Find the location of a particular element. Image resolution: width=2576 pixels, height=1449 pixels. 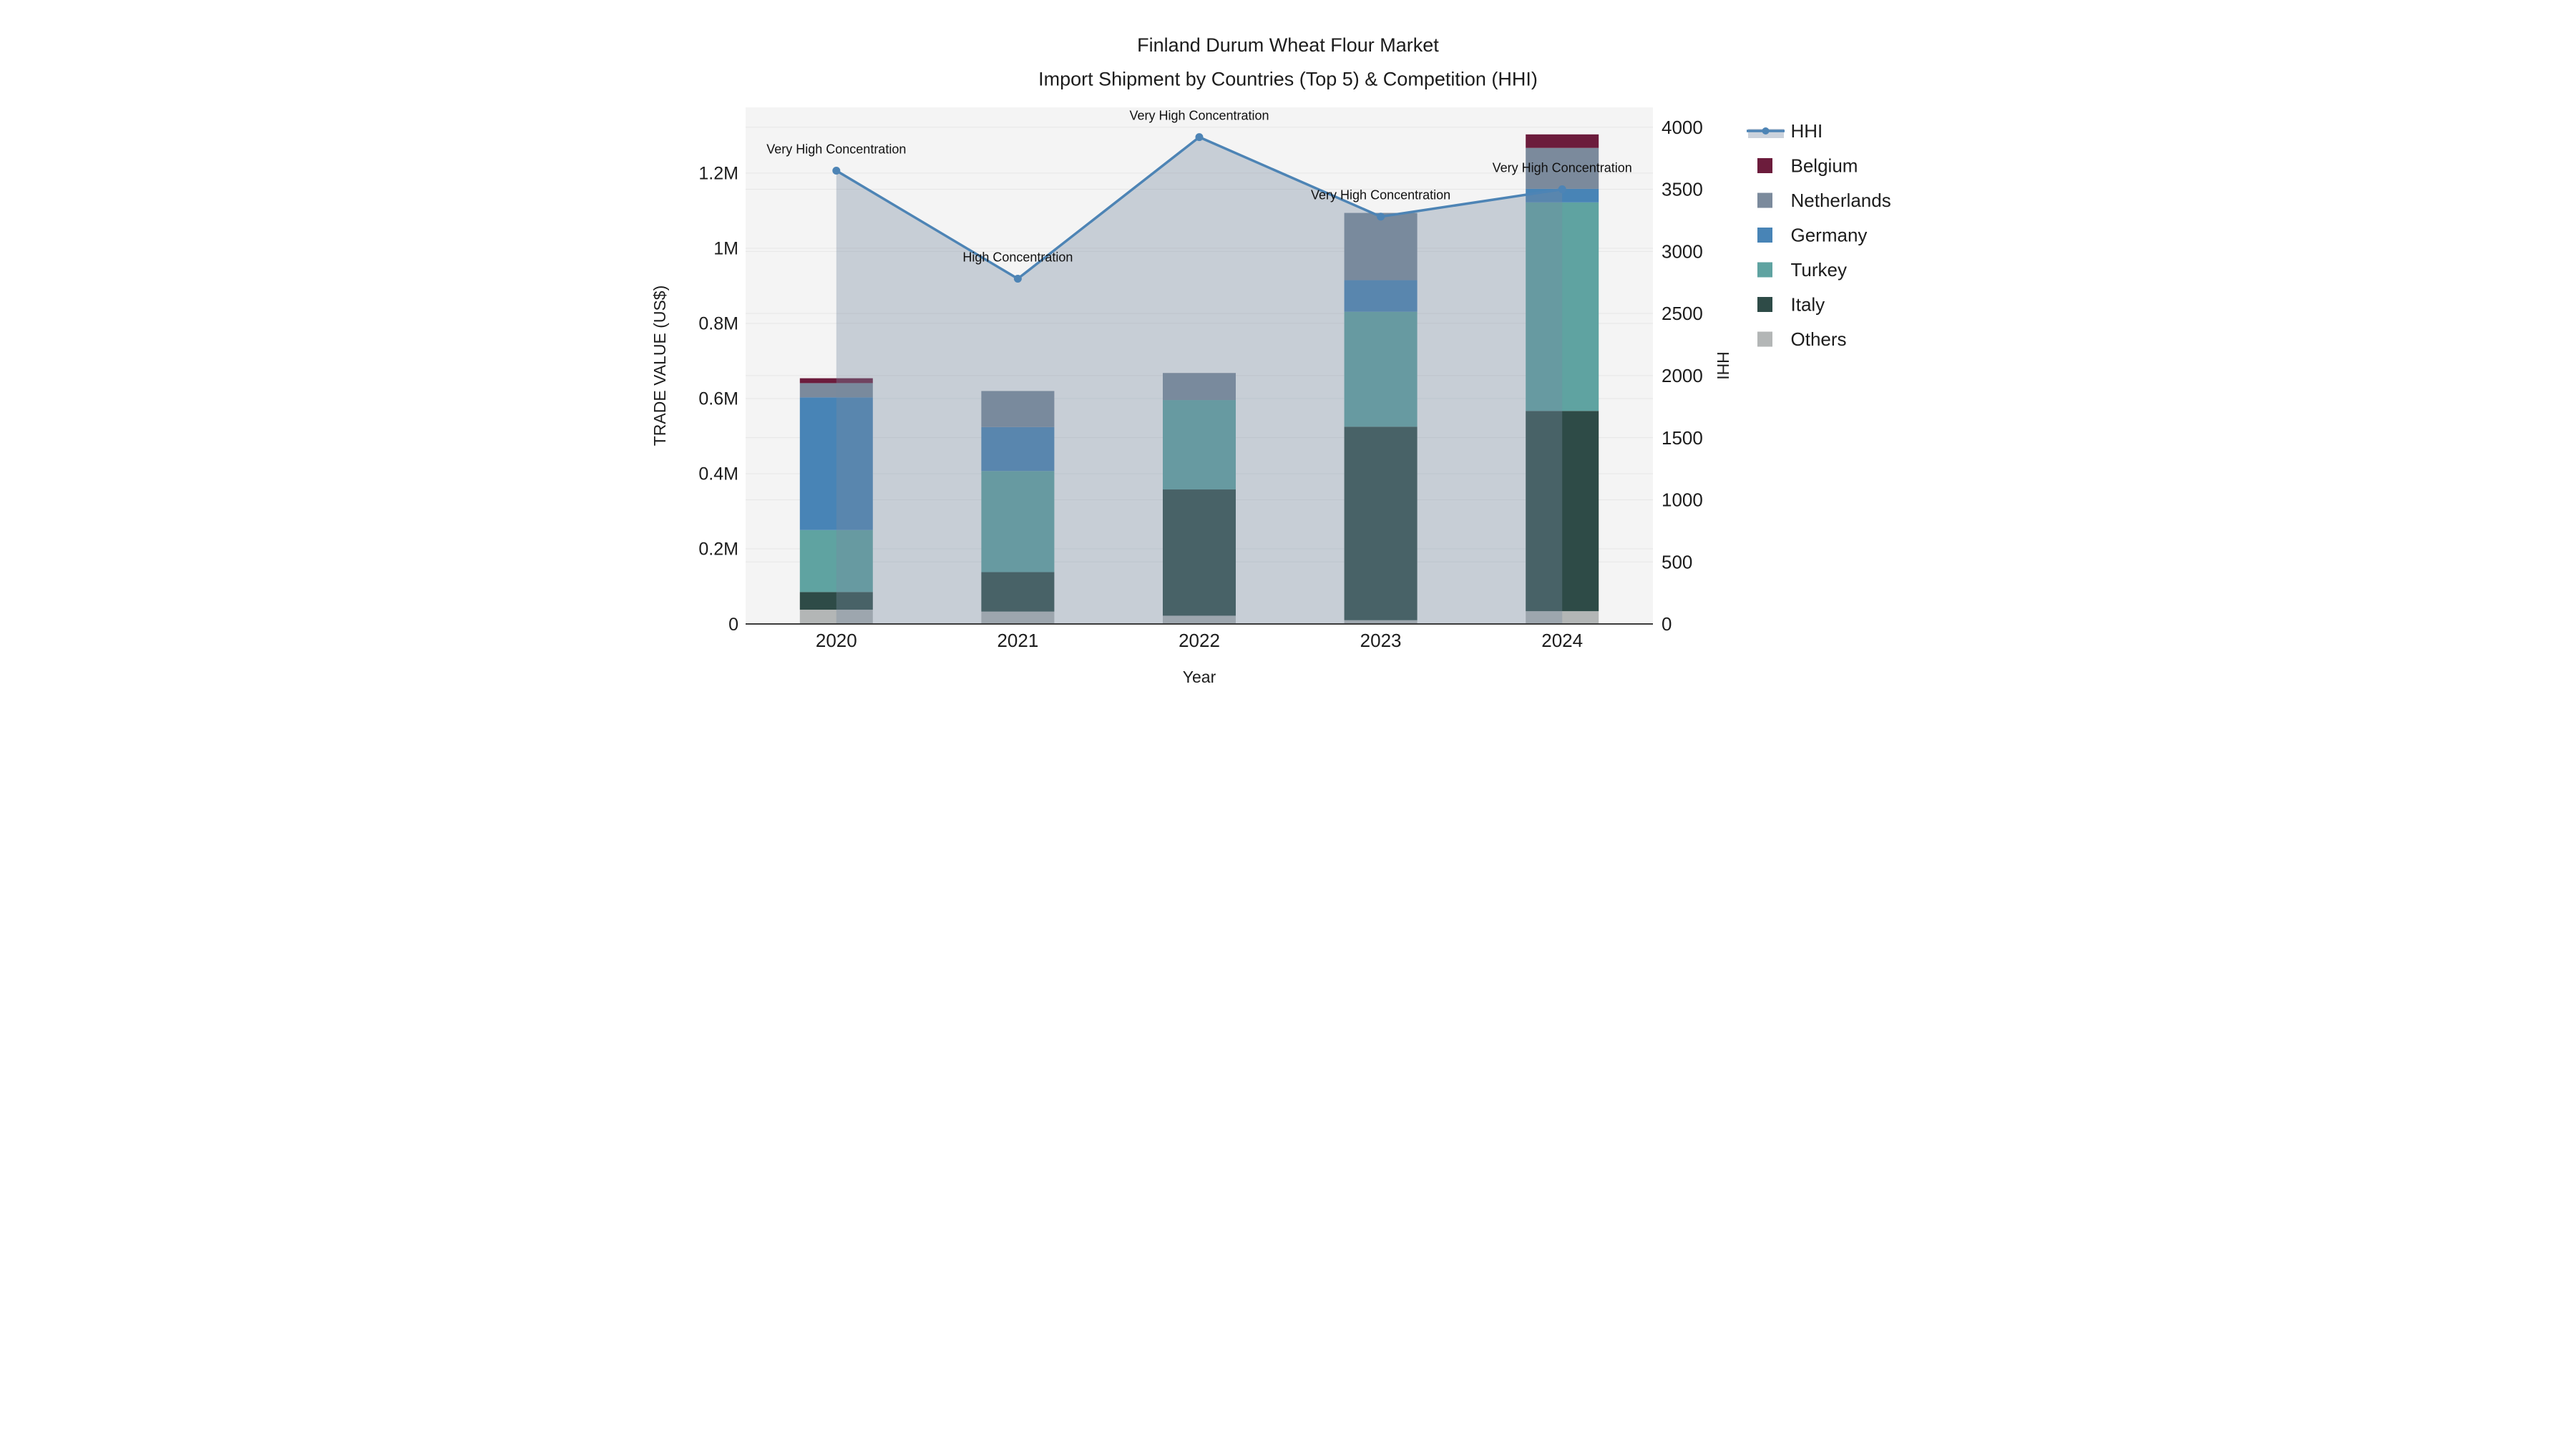

hhi-marker-2020 is located at coordinates (836, 171).